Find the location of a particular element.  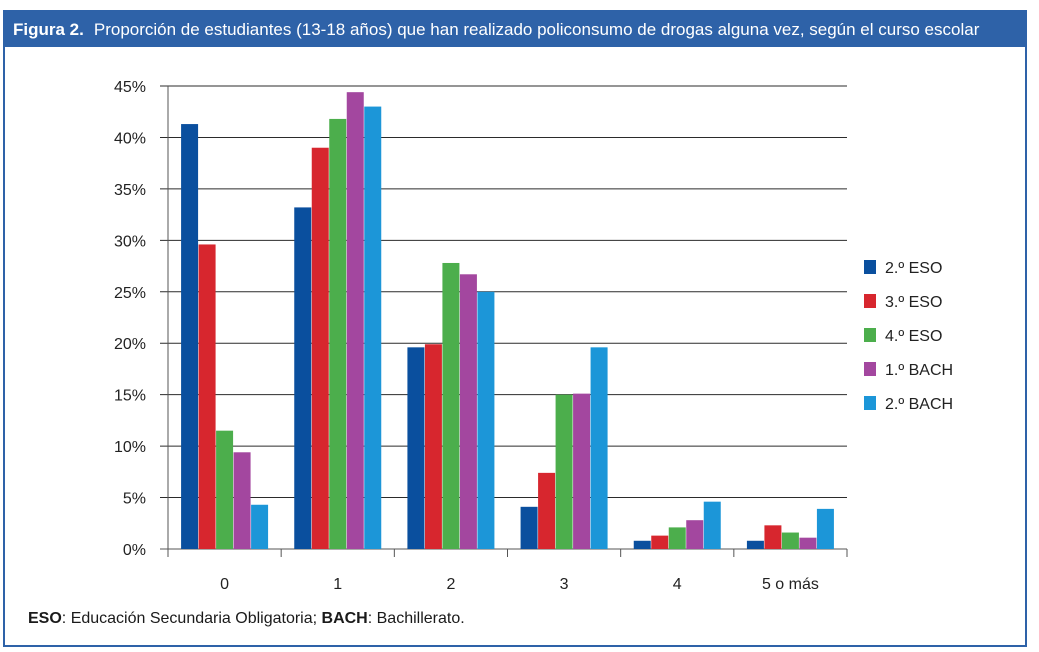

x-axis: 0 1 2 3 4 5 o más is located at coordinates (507, 571).